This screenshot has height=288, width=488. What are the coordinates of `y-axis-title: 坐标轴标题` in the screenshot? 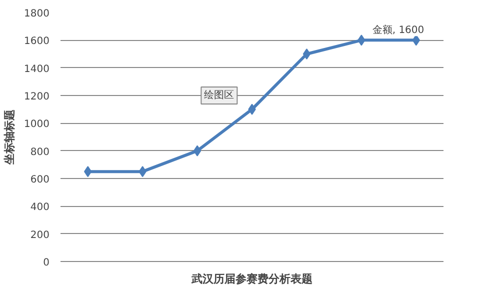 It's located at (9, 138).